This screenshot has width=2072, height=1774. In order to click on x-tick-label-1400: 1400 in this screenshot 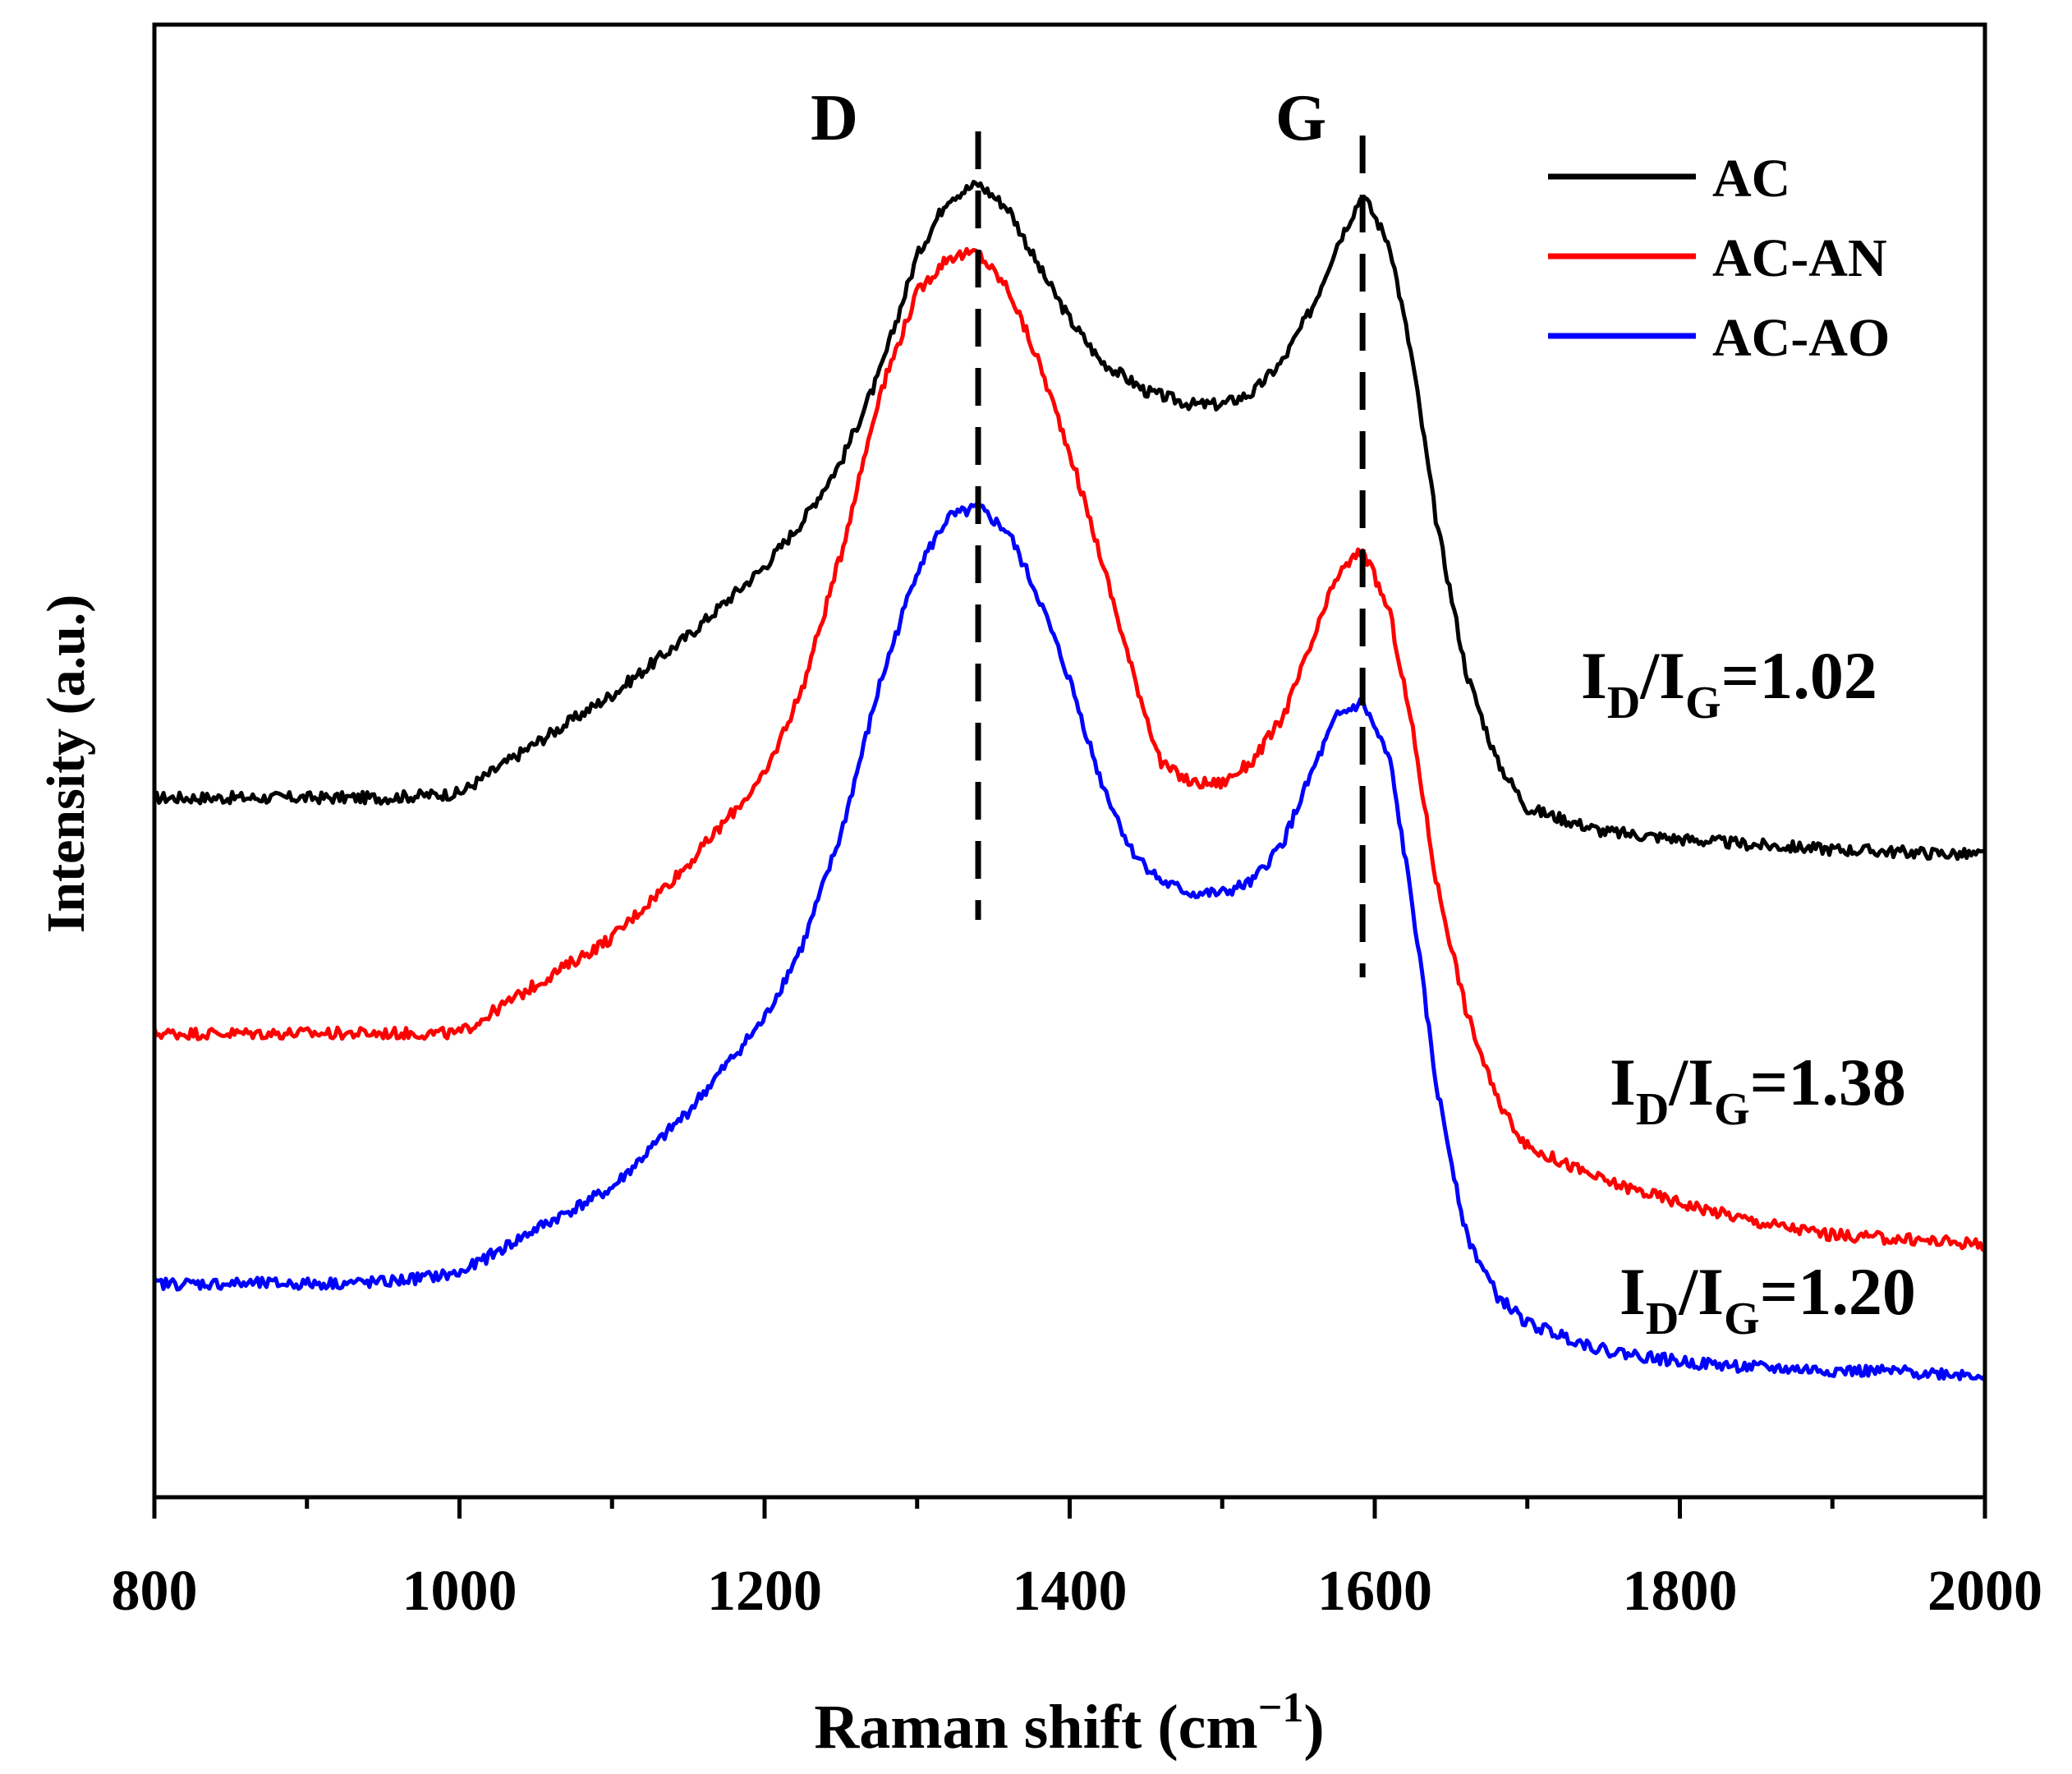, I will do `click(1071, 1591)`.